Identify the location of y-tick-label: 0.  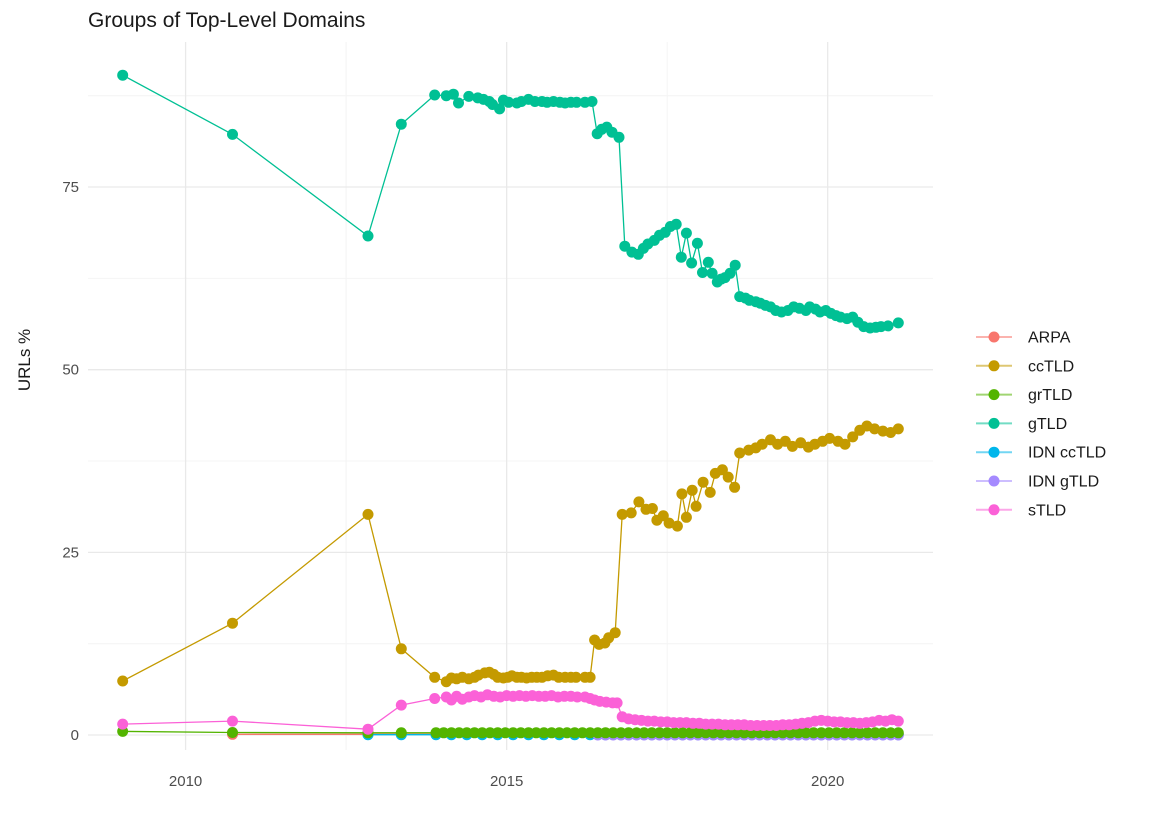
(75, 735).